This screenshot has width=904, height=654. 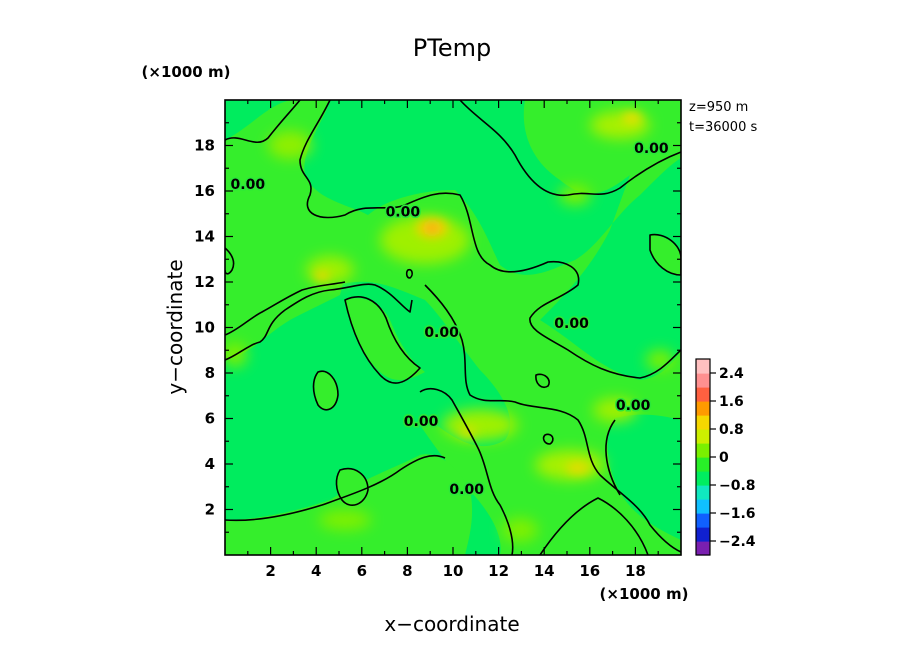 What do you see at coordinates (186, 72) in the screenshot?
I see `y-axis-unit: (×1000 m)` at bounding box center [186, 72].